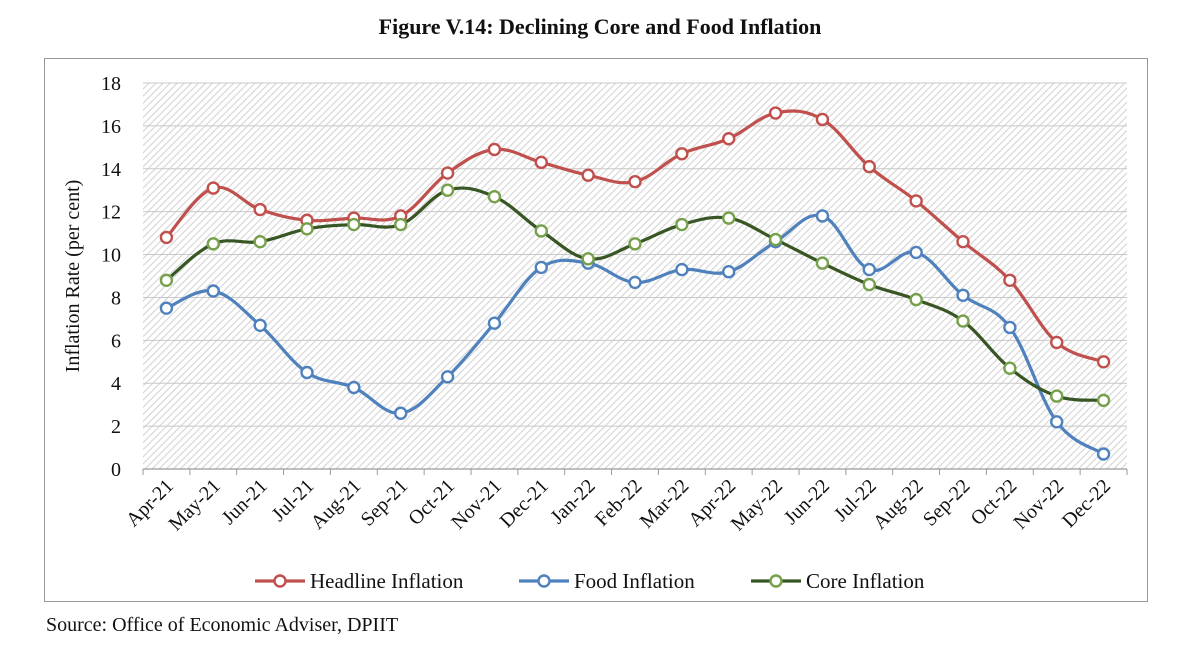 This screenshot has width=1200, height=647. I want to click on legend-item-food-inflation: Food Inflation, so click(607, 581).